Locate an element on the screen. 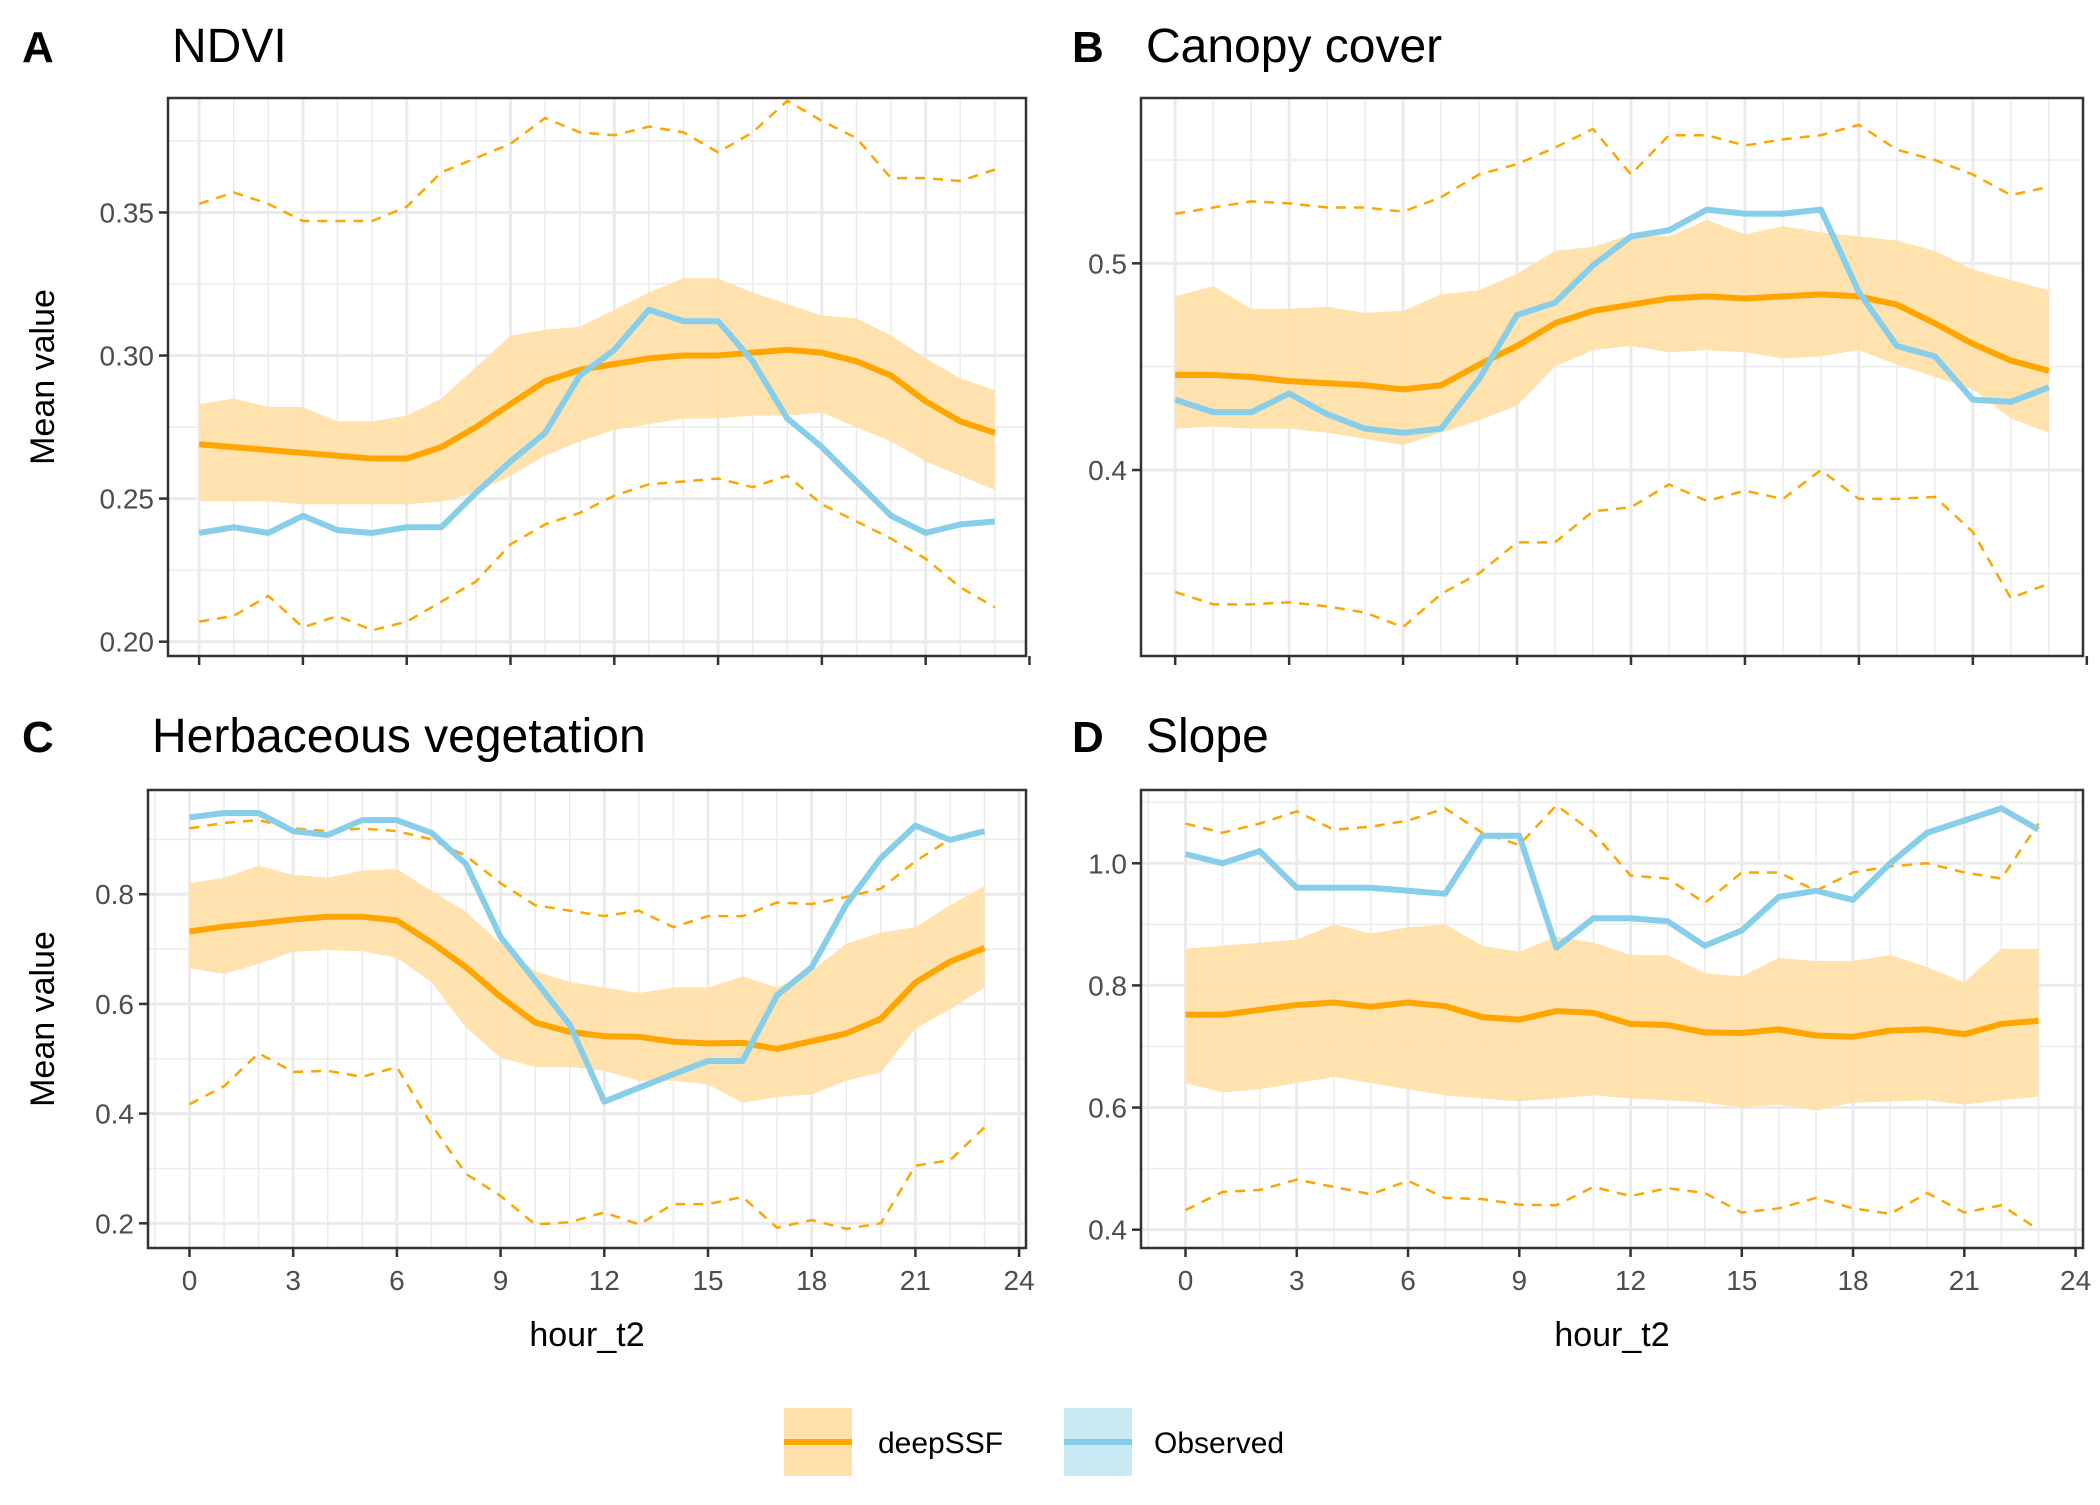 The image size is (2100, 1505). panel-letter: A is located at coordinates (38, 47).